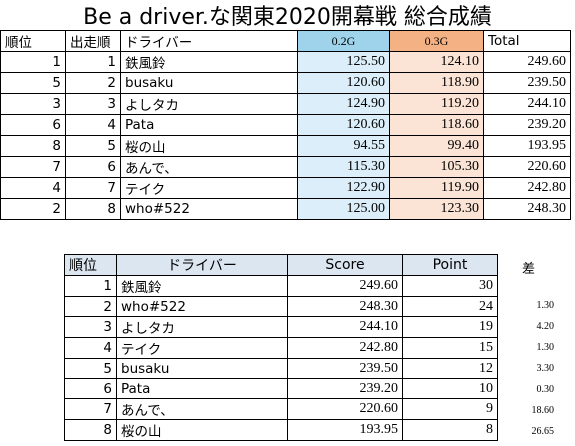  I want to click on diff-value: 26.65, so click(543, 431).